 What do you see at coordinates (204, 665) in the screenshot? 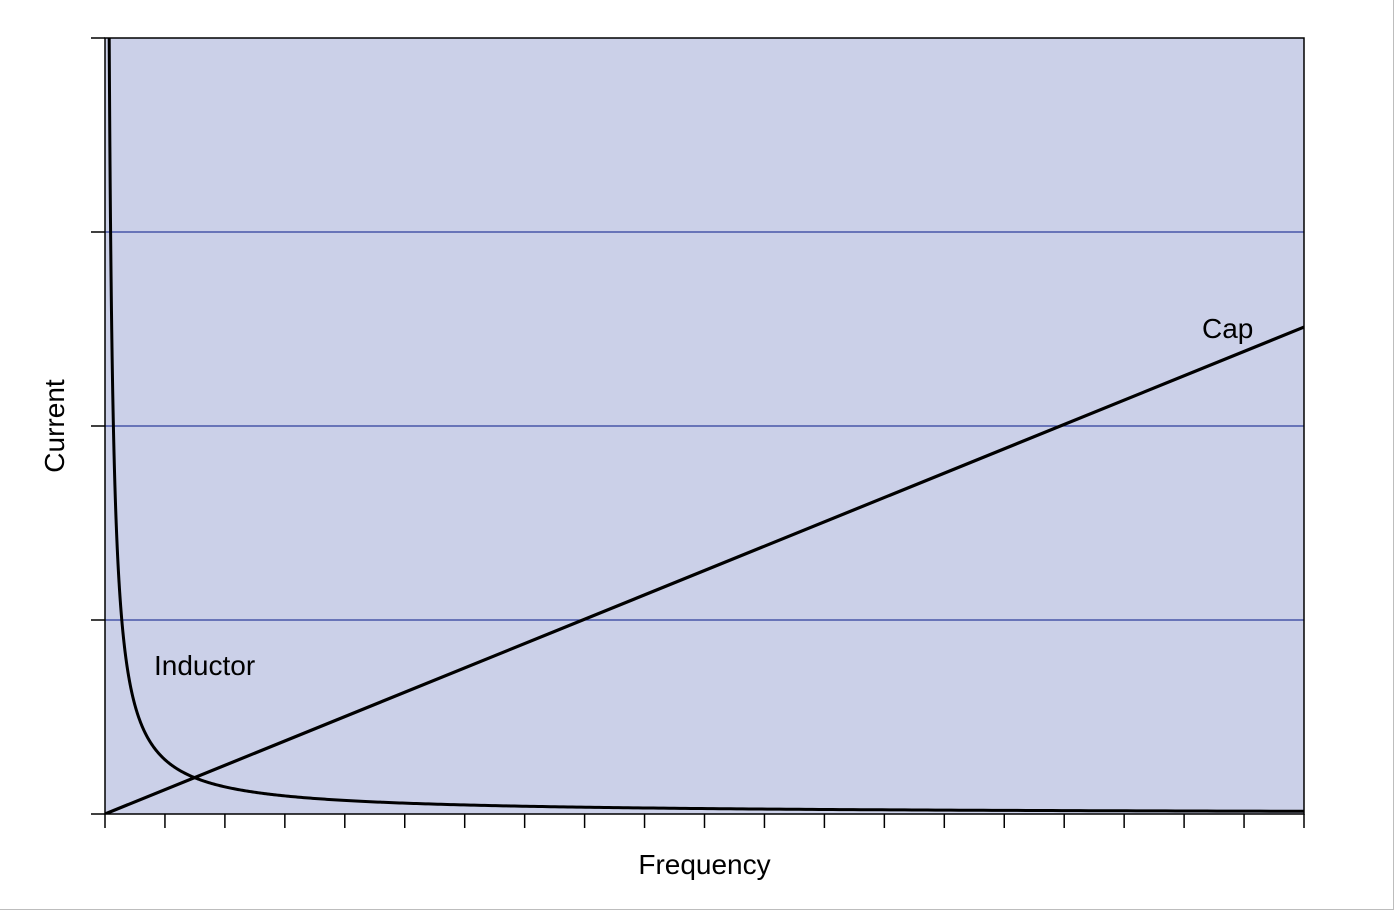
I see `series-label-inductor: Inductor` at bounding box center [204, 665].